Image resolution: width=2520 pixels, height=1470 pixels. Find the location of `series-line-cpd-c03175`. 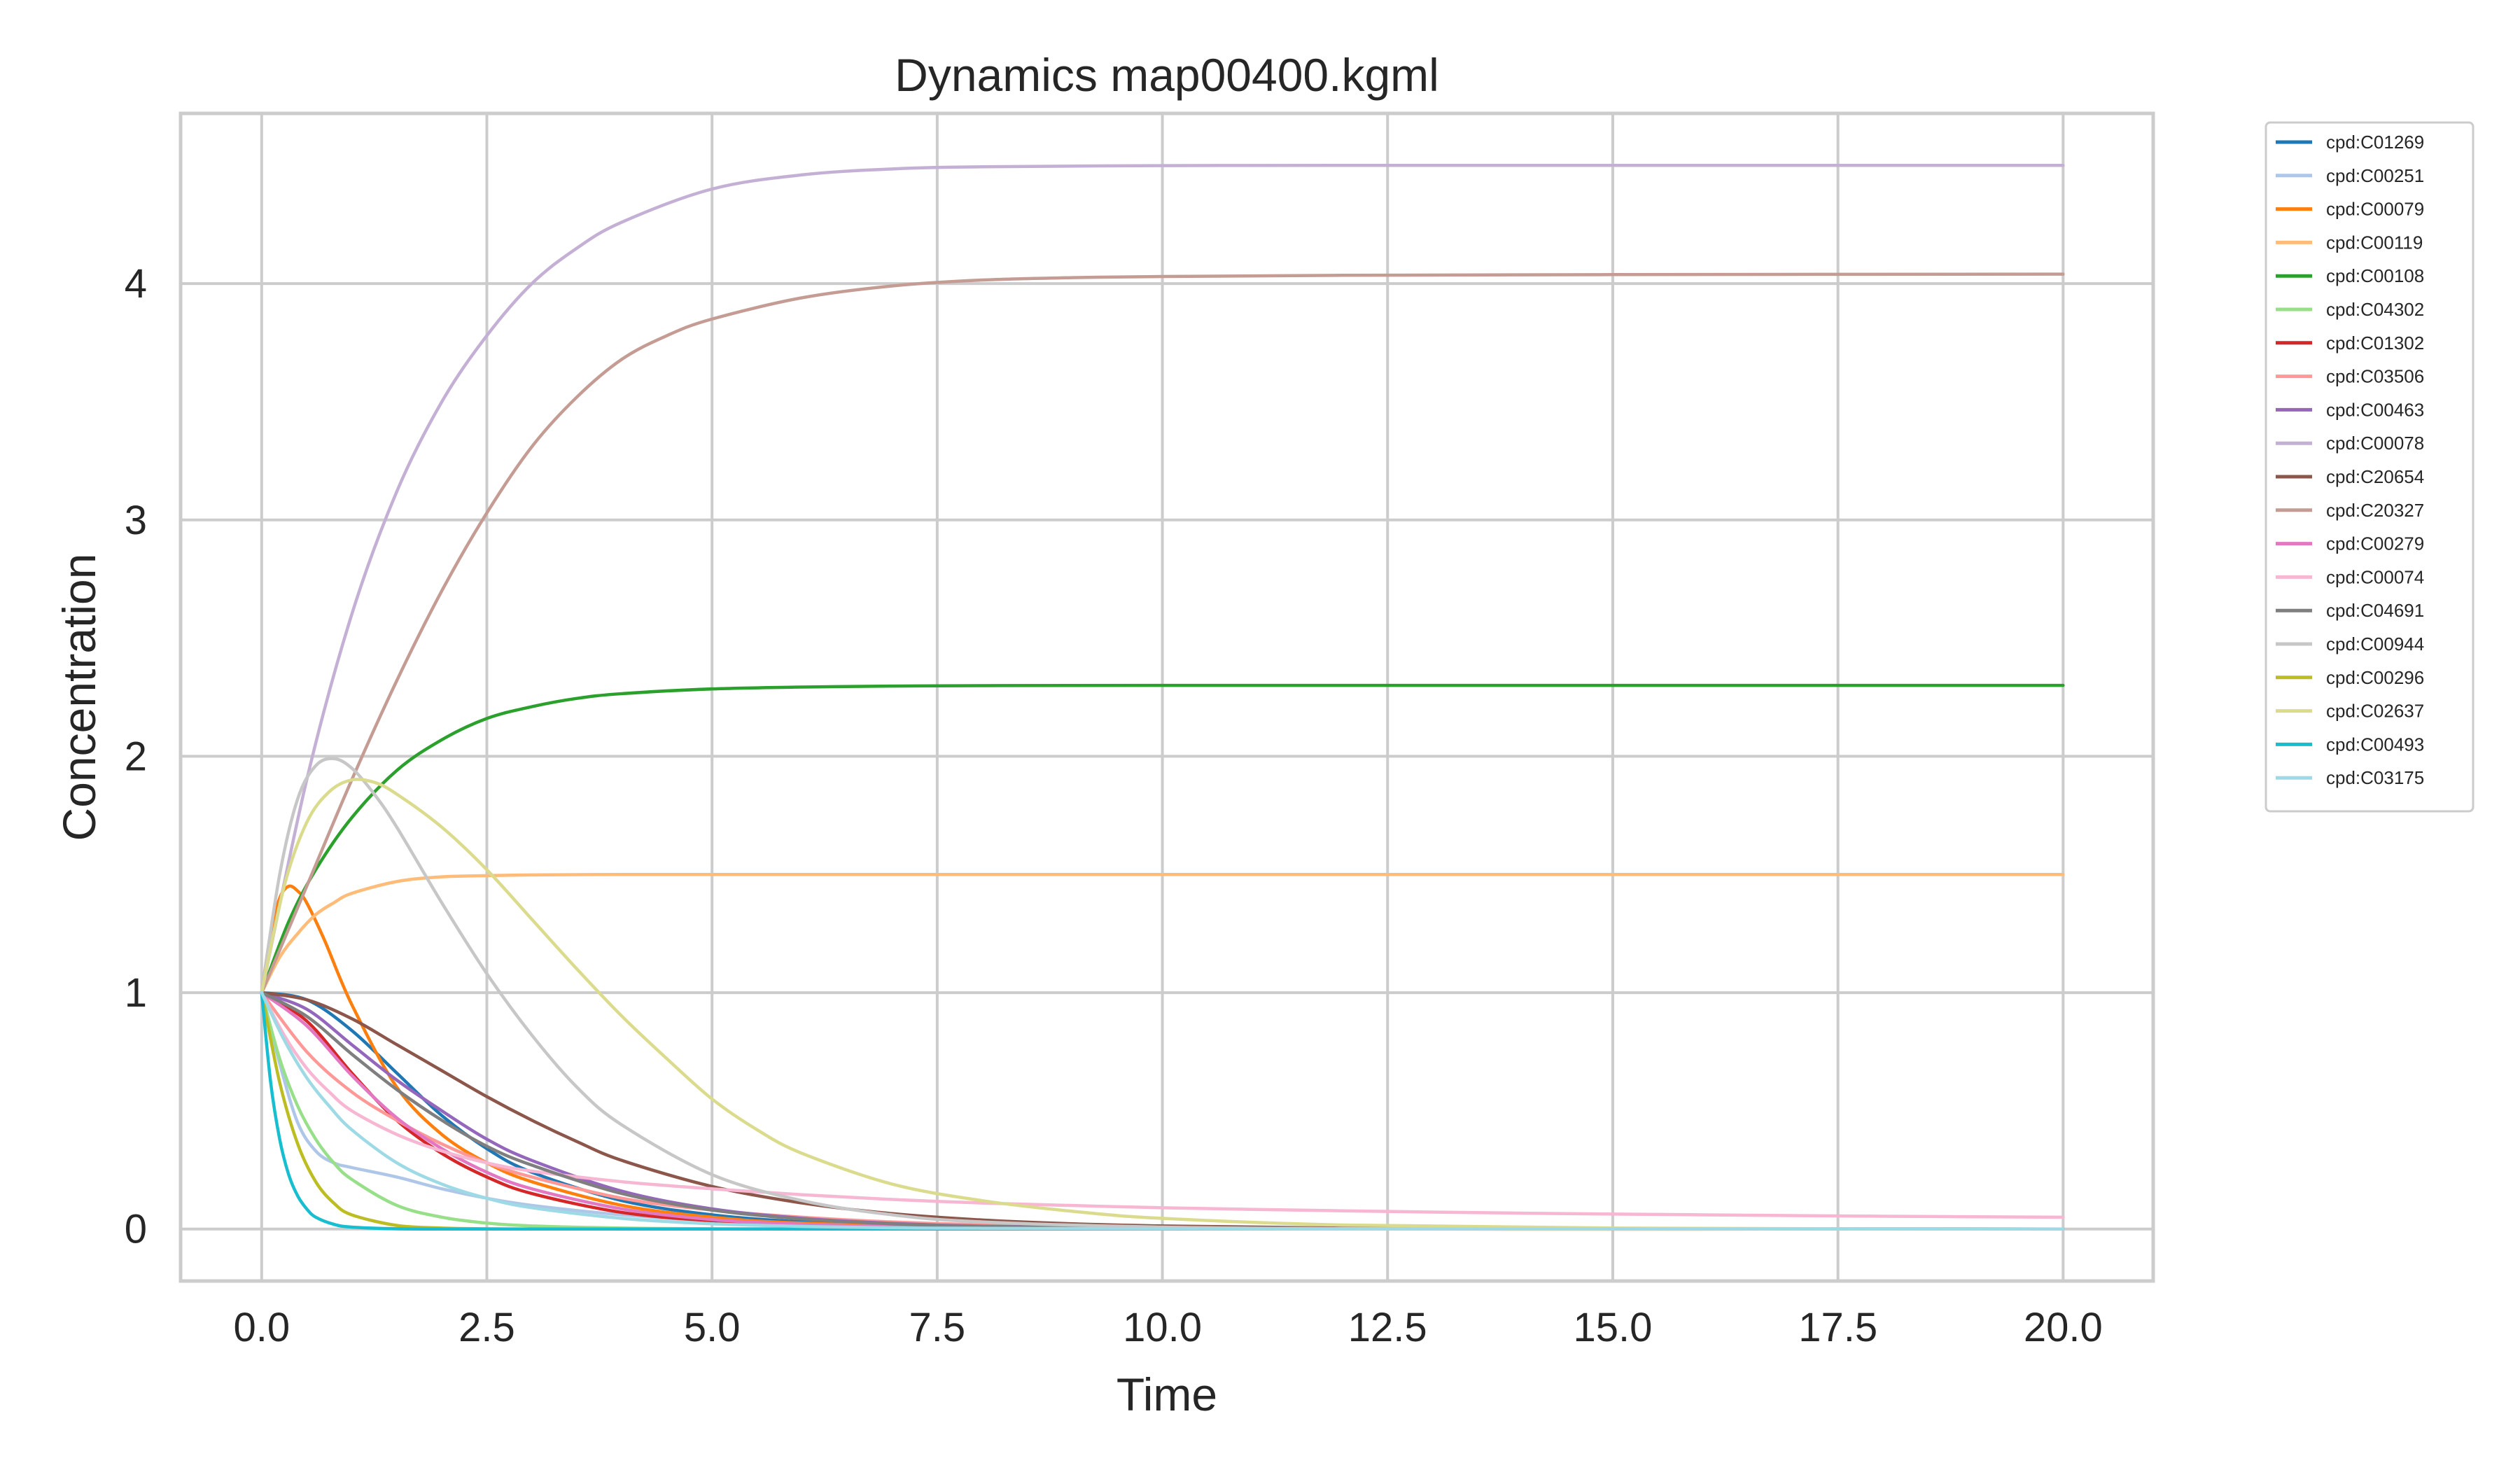

series-line-cpd-c03175 is located at coordinates (1162, 1110).